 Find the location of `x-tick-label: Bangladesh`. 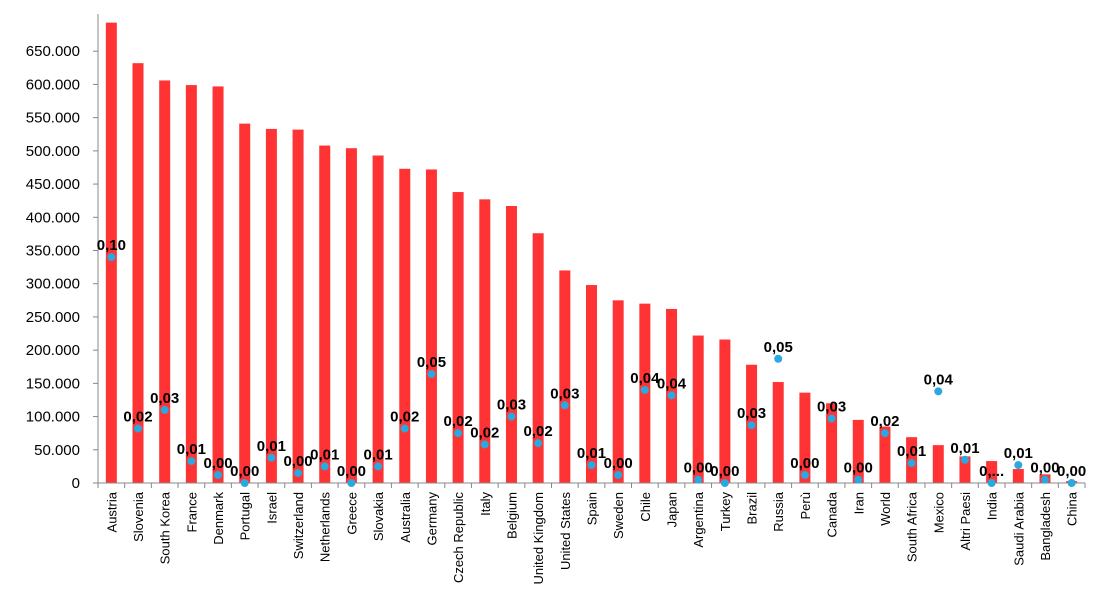

x-tick-label: Bangladesh is located at coordinates (1045, 526).